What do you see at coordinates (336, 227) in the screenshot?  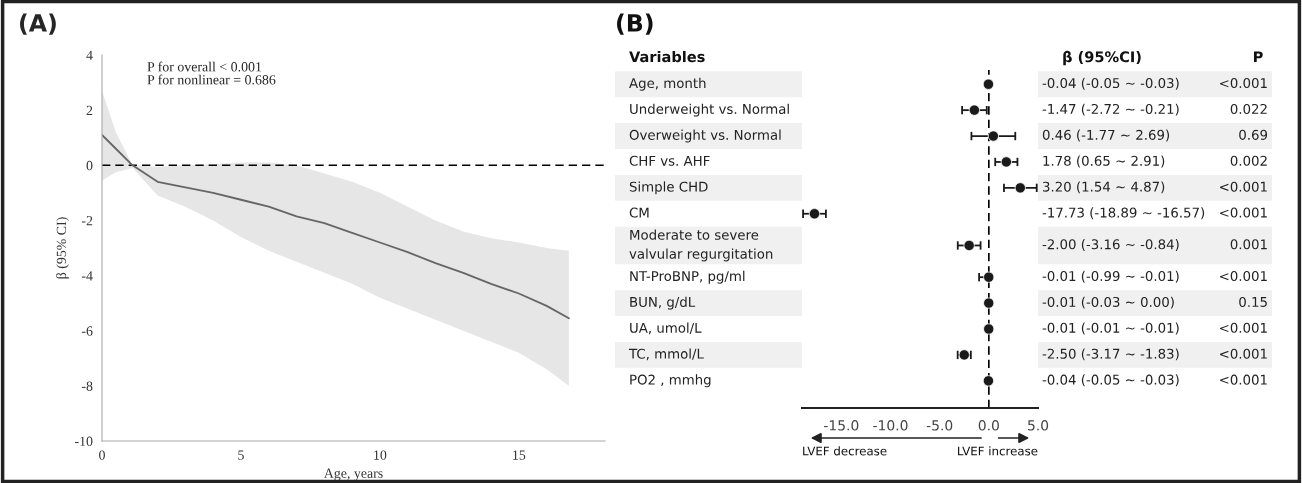 I see `line-series` at bounding box center [336, 227].